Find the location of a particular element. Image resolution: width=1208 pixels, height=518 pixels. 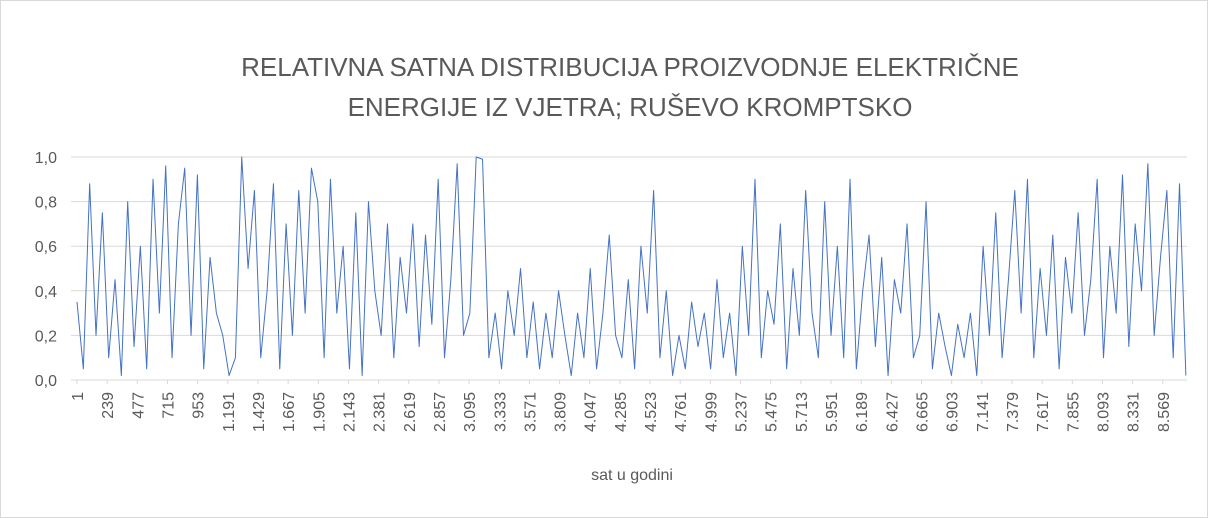

x-tick-label: 239 is located at coordinates (108, 405).